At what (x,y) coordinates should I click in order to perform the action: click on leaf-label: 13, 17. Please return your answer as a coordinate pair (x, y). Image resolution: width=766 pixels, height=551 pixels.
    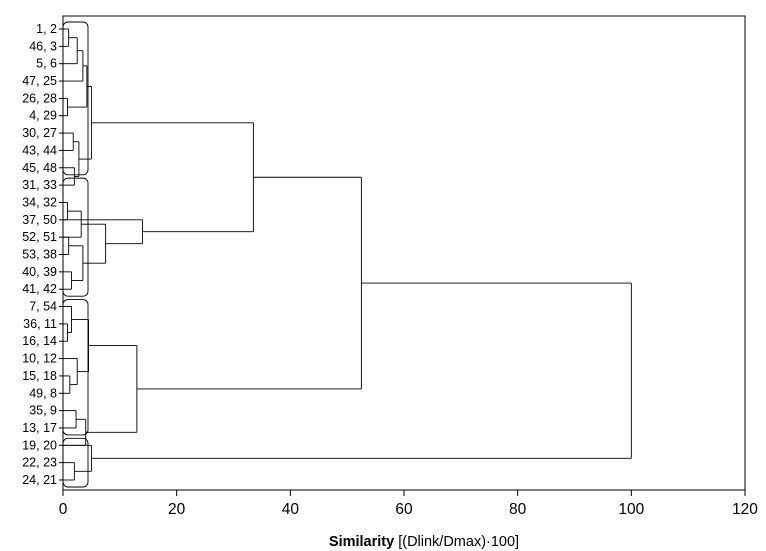
    Looking at the image, I should click on (39, 428).